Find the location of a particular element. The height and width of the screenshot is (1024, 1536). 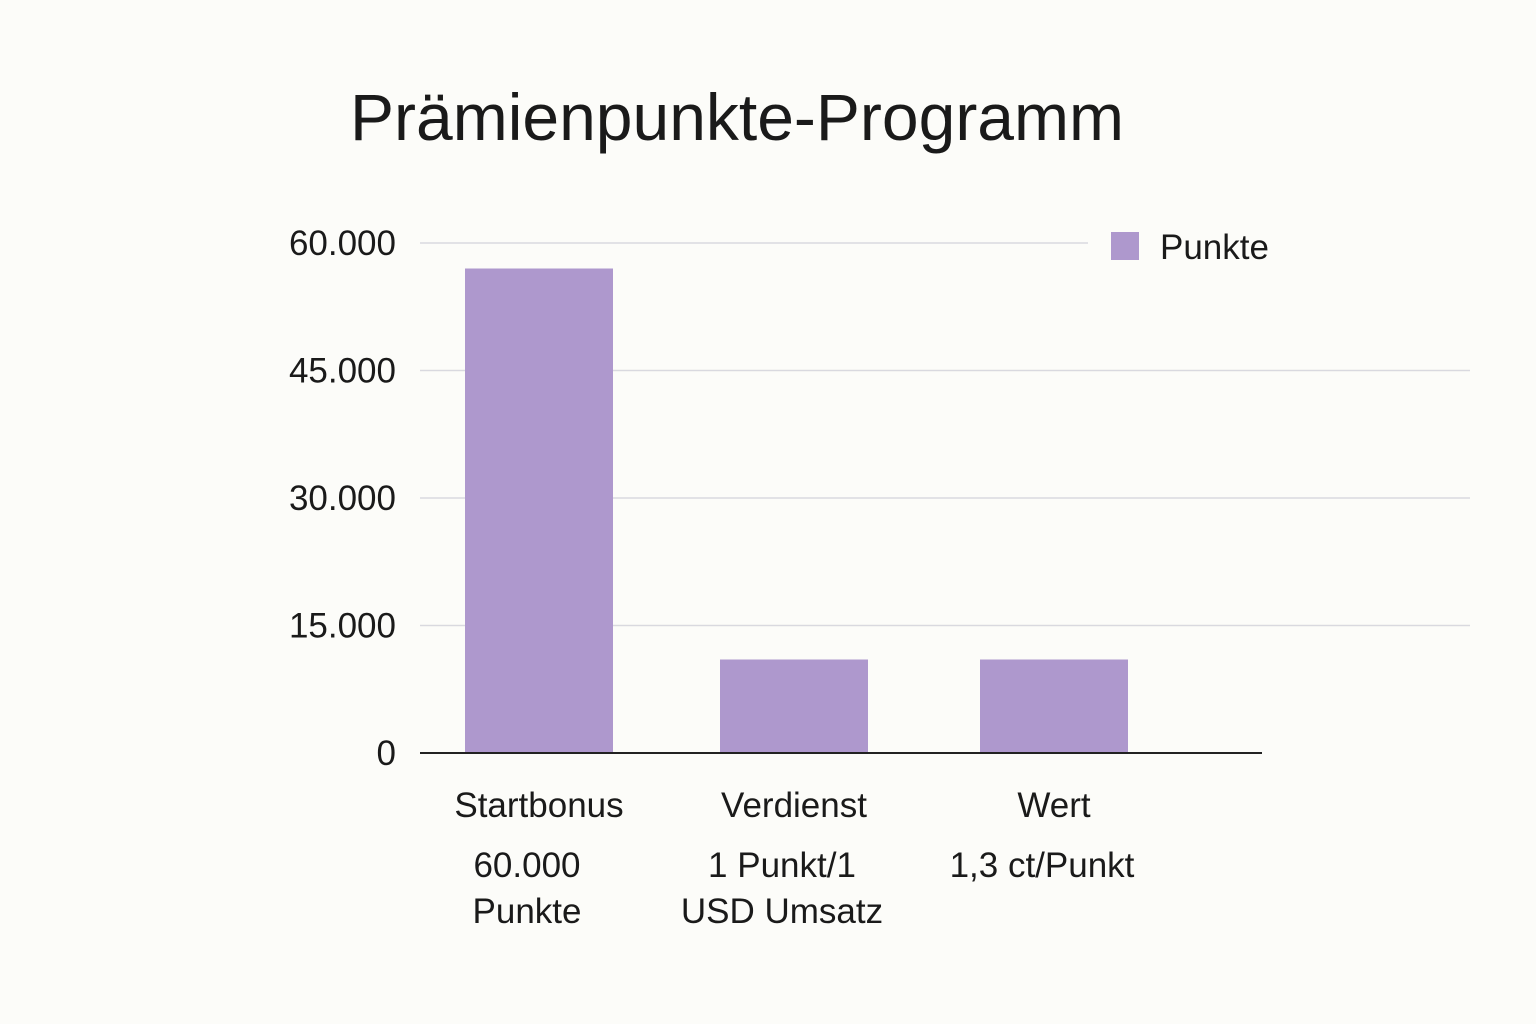

y-tick-label: 30.000 is located at coordinates (342, 498).